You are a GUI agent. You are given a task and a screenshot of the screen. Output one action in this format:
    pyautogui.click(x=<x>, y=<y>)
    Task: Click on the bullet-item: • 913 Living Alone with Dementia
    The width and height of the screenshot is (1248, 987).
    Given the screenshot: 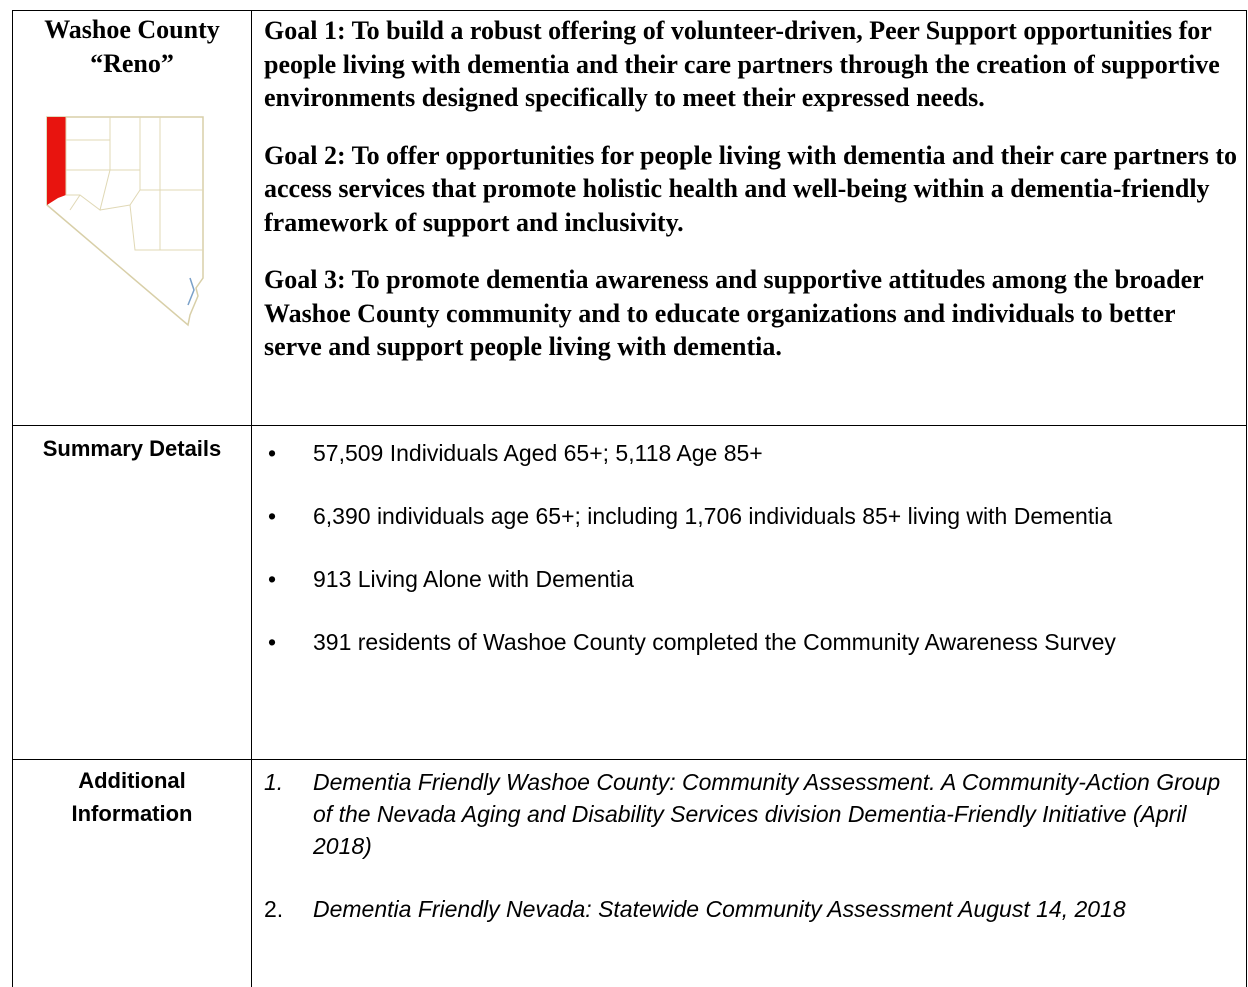 What is the action you would take?
    pyautogui.click(x=729, y=579)
    